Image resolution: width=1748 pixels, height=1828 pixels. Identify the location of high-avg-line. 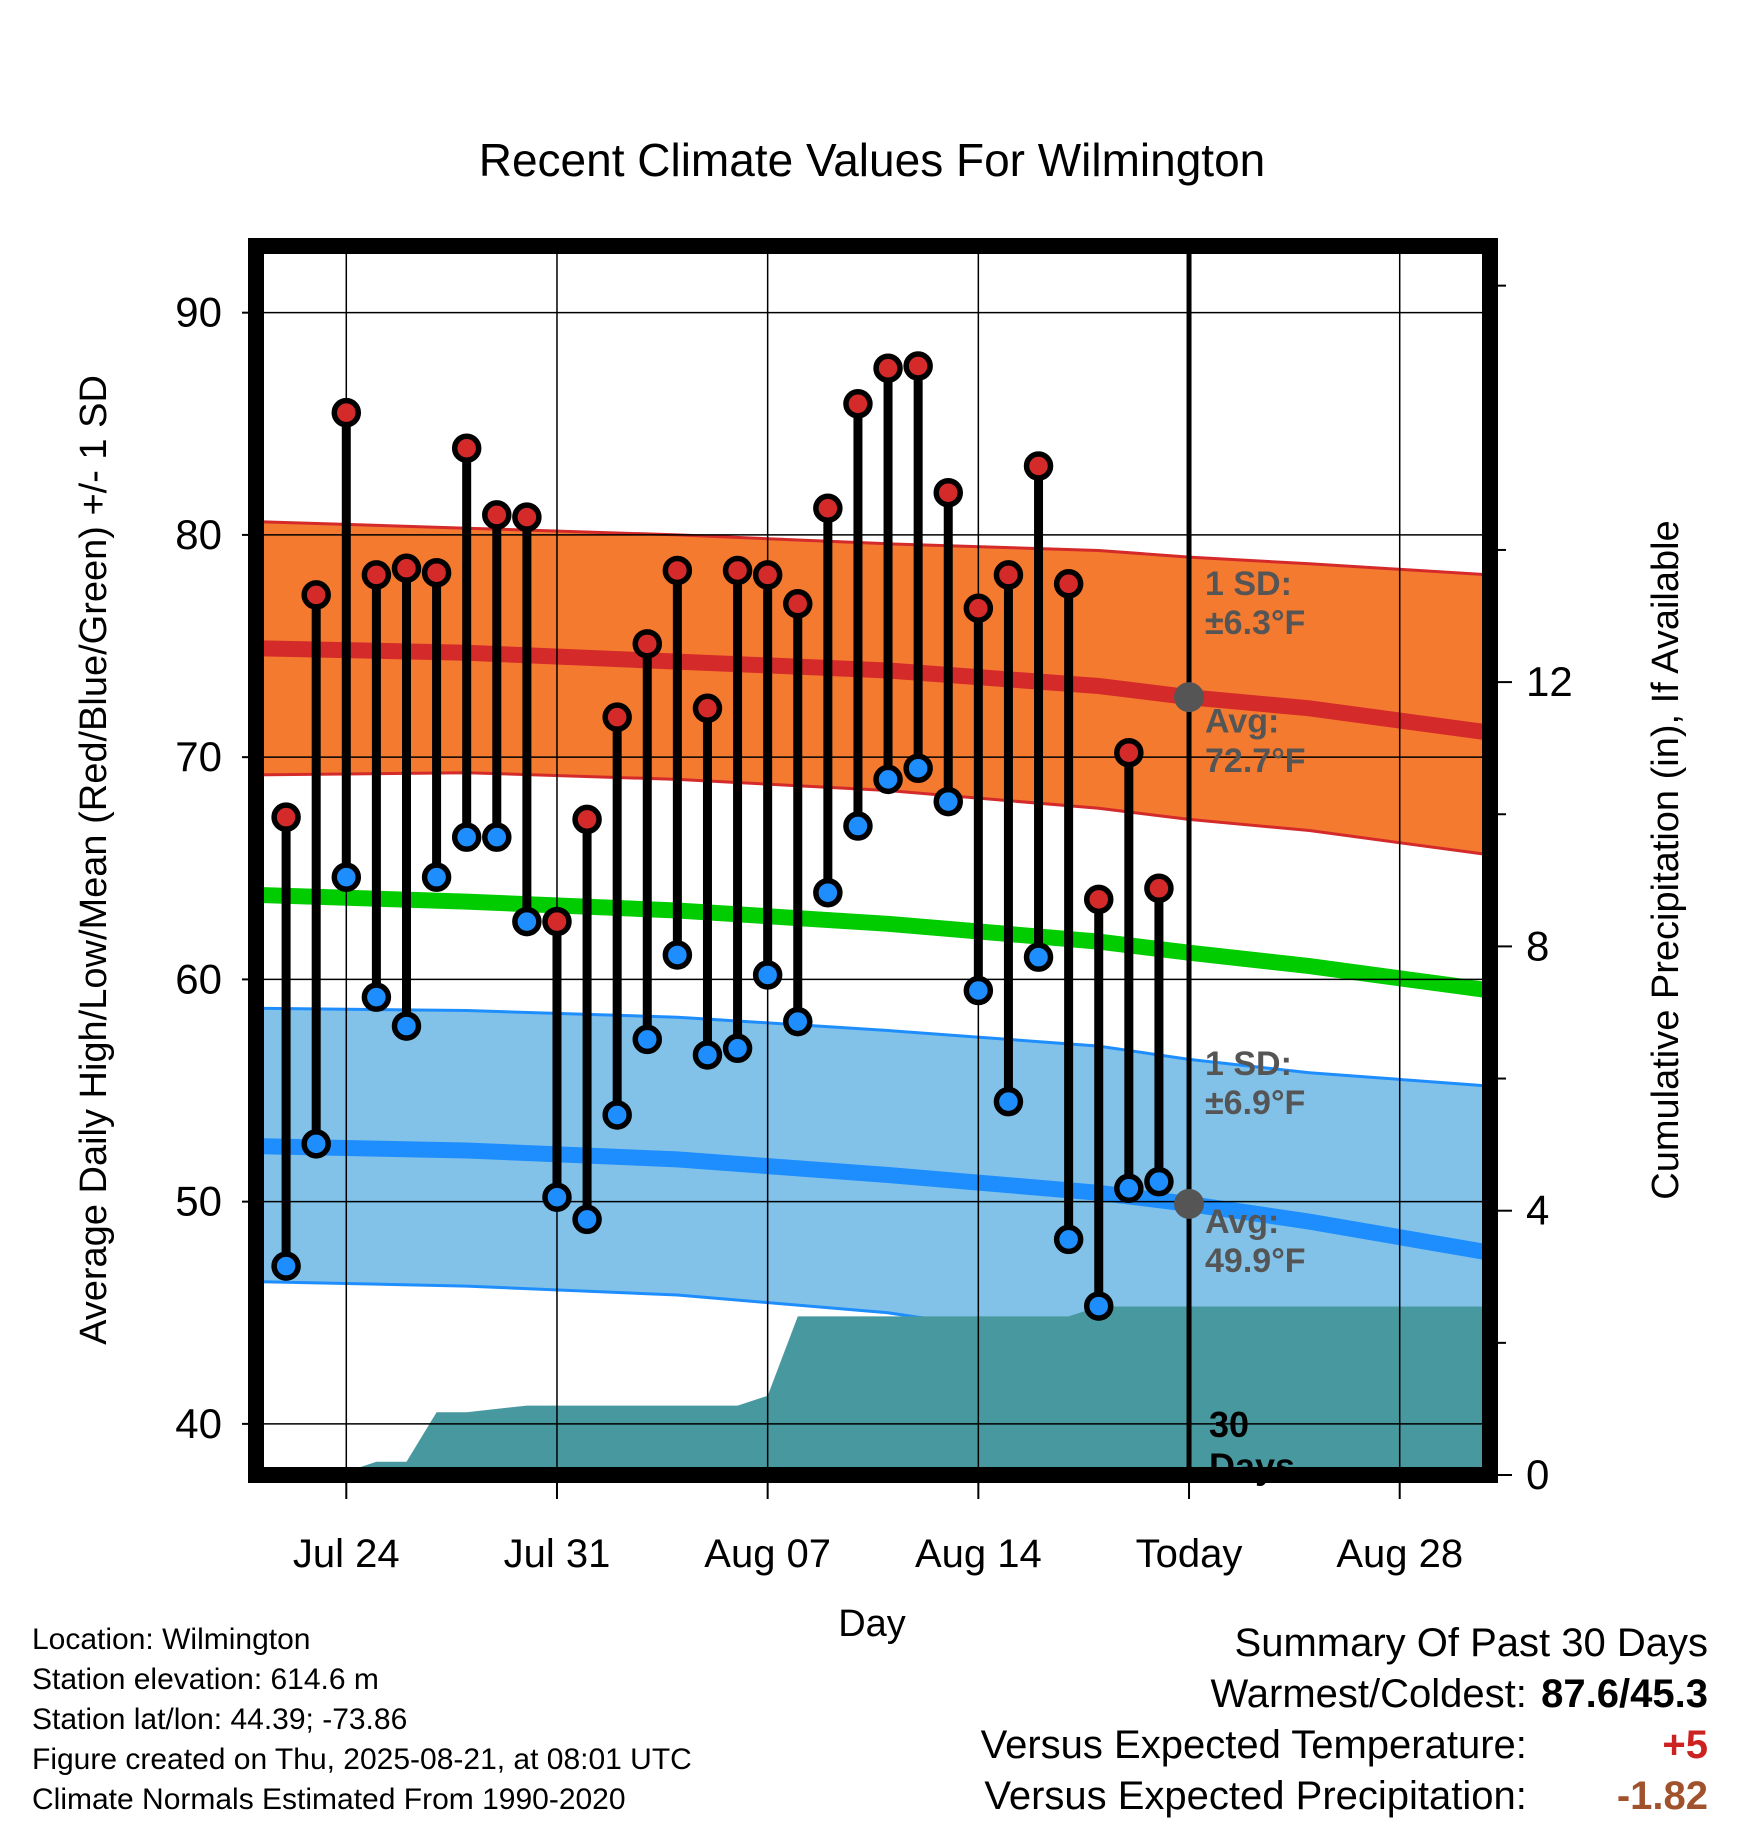
(873, 690).